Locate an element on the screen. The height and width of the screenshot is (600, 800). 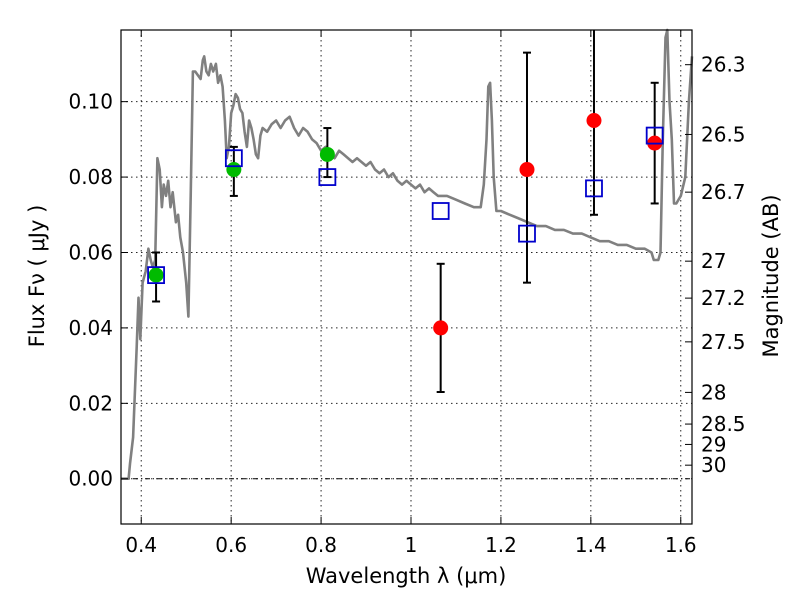
x-axis-label: Wavelength λ (μm) is located at coordinates (406, 576).